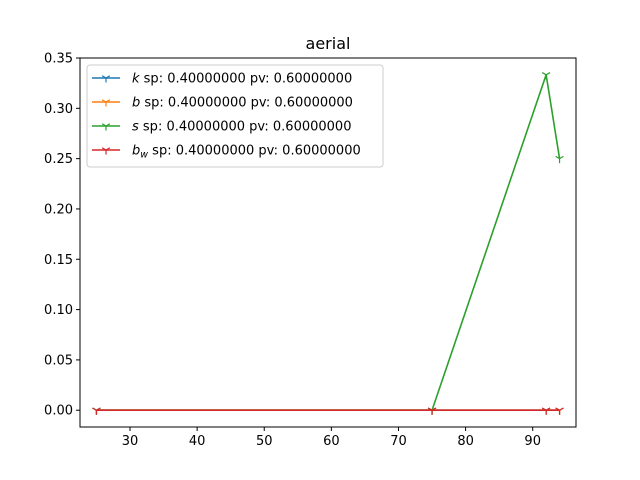 The height and width of the screenshot is (480, 640). Describe the element at coordinates (465, 441) in the screenshot. I see `x-tick-label: 80` at that location.